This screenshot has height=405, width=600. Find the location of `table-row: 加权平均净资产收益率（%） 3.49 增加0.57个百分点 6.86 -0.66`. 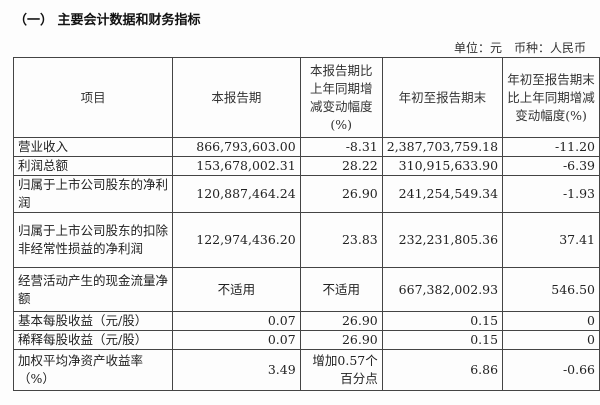

table-row: 加权平均净资产收益率（%） 3.49 增加0.57个百分点 6.86 -0.66 is located at coordinates (306, 370).